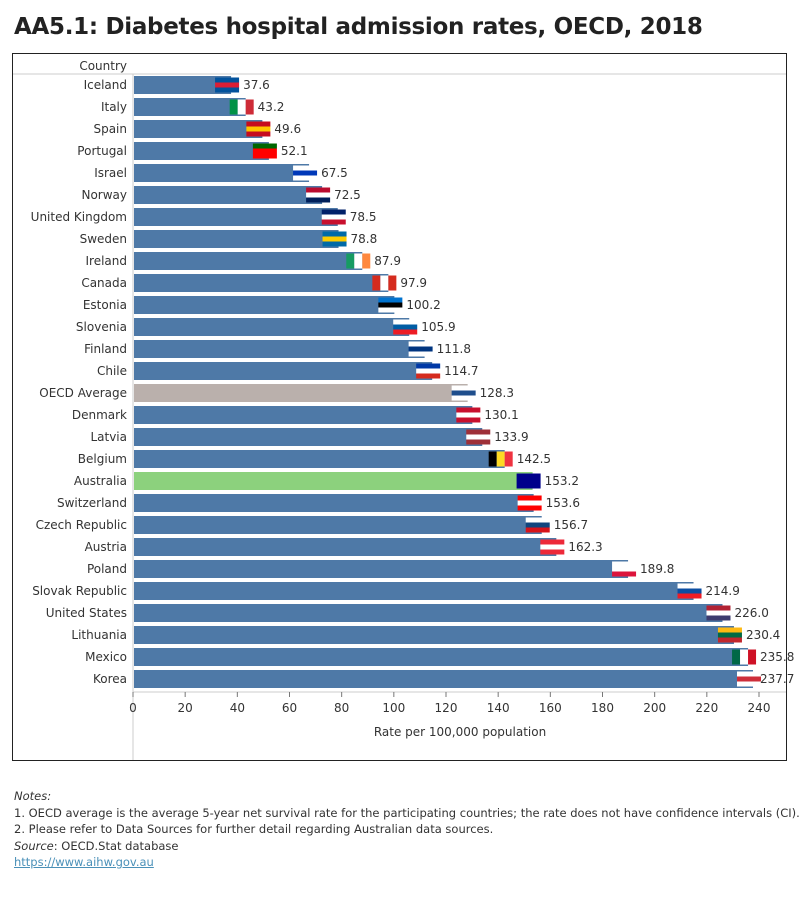 The width and height of the screenshot is (800, 900). I want to click on data-label: 97.9, so click(413, 283).